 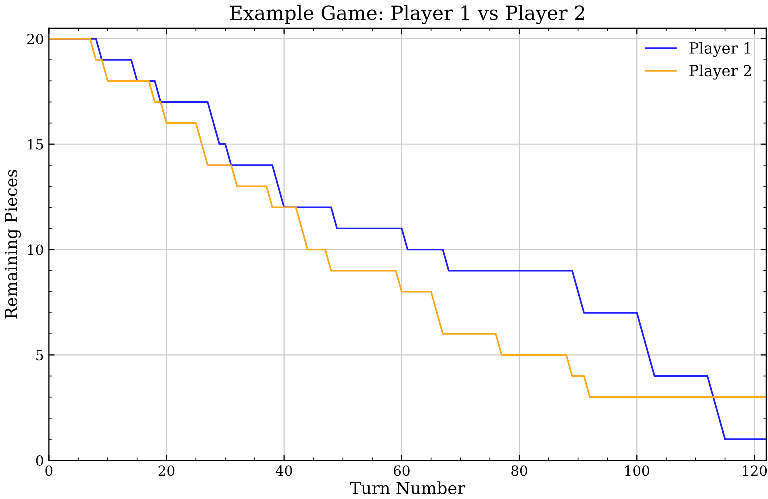 What do you see at coordinates (40, 461) in the screenshot?
I see `y-tick-label: 0` at bounding box center [40, 461].